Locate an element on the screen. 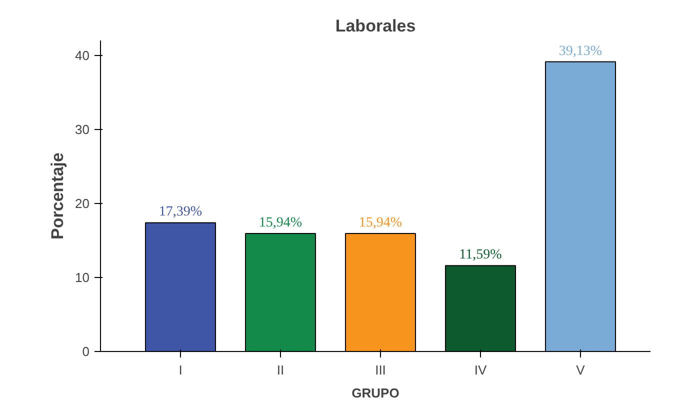 The height and width of the screenshot is (403, 700). x-tick-label: IV is located at coordinates (480, 370).